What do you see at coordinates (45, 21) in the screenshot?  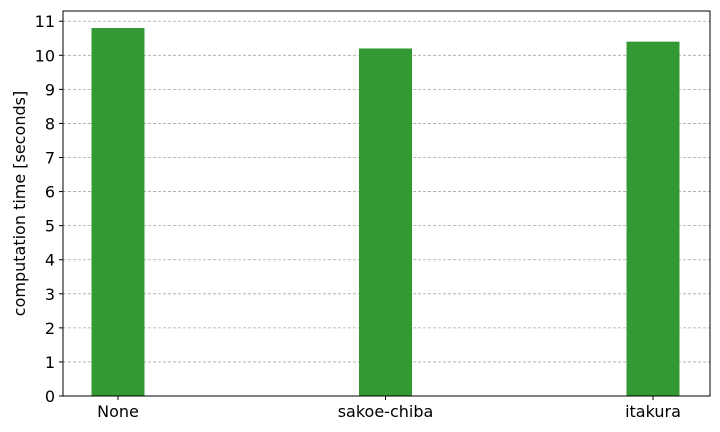 I see `y-tick-label: 11` at bounding box center [45, 21].